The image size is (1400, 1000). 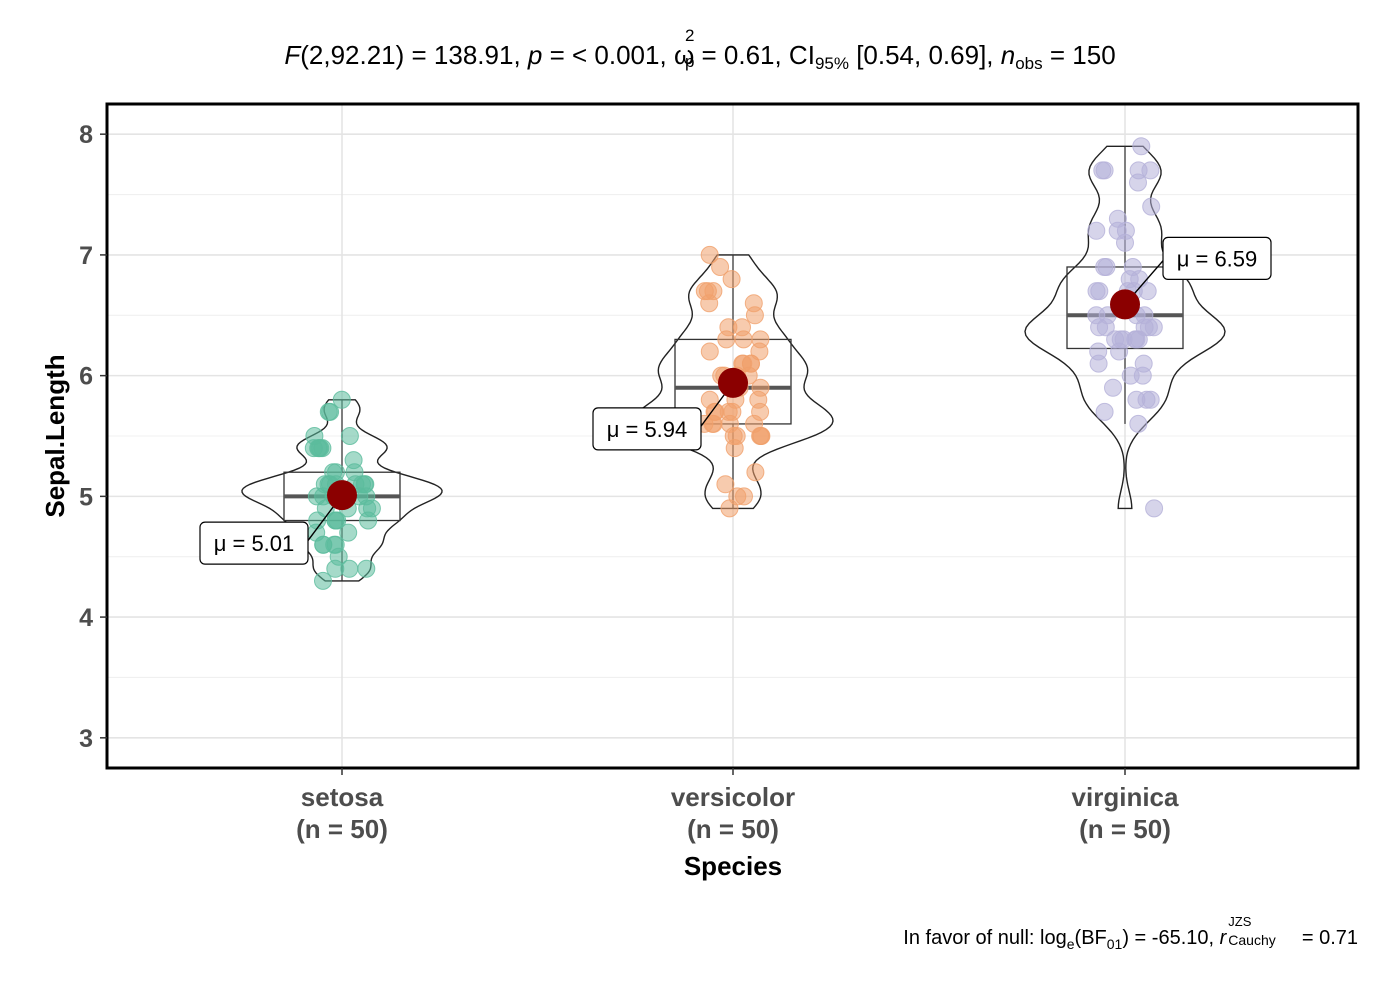 What do you see at coordinates (292, 55) in the screenshot?
I see `title-f-letter: F` at bounding box center [292, 55].